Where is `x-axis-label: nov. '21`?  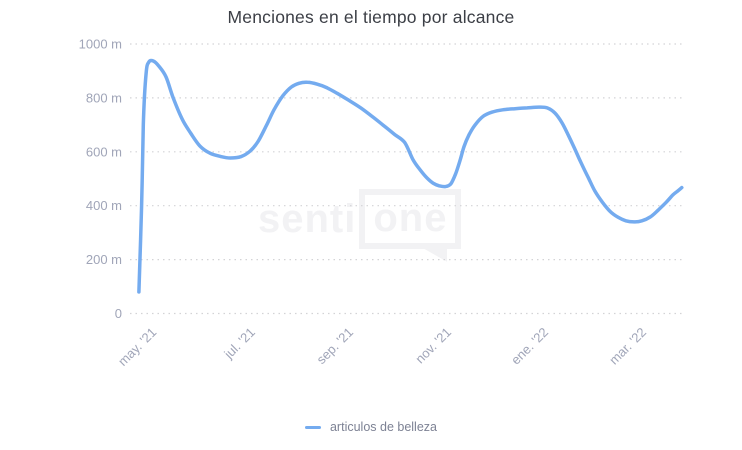
x-axis-label: nov. '21 is located at coordinates (433, 346).